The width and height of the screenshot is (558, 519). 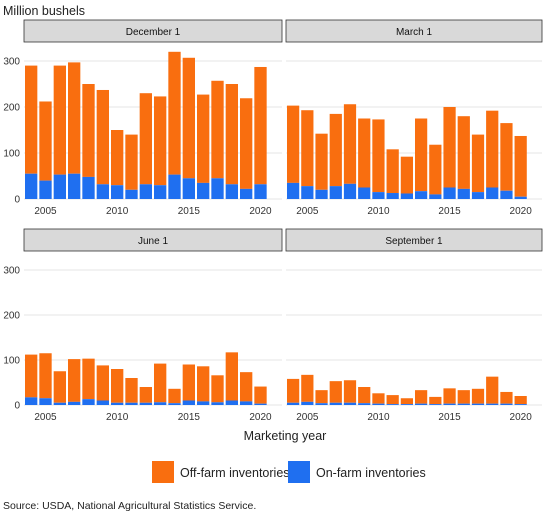 What do you see at coordinates (153, 32) in the screenshot?
I see `strip-label: December 1` at bounding box center [153, 32].